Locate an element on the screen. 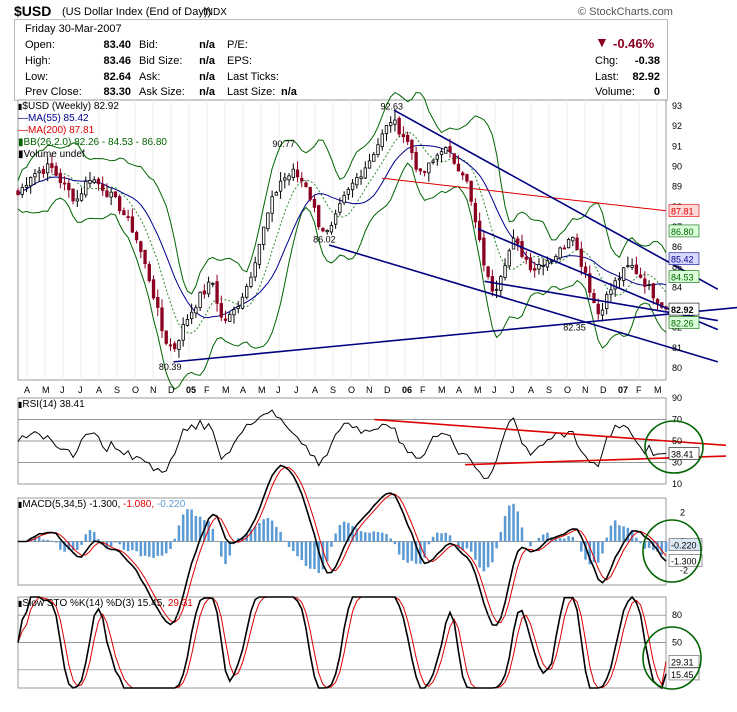 This screenshot has height=712, width=737. macd-badge-text: -1.300 is located at coordinates (684, 561).